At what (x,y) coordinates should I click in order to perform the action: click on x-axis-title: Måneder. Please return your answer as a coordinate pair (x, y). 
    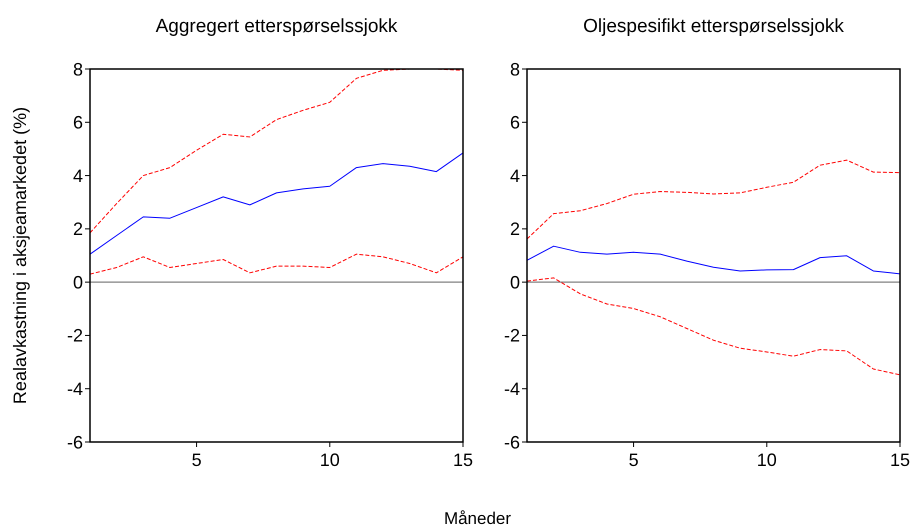
    Looking at the image, I should click on (478, 518).